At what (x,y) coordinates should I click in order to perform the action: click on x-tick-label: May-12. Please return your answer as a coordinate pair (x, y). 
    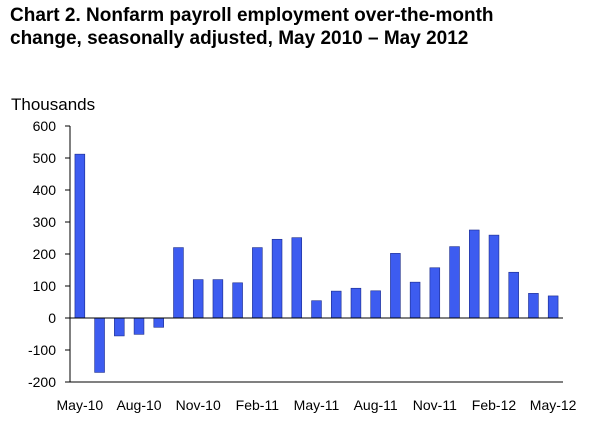
    Looking at the image, I should click on (553, 405).